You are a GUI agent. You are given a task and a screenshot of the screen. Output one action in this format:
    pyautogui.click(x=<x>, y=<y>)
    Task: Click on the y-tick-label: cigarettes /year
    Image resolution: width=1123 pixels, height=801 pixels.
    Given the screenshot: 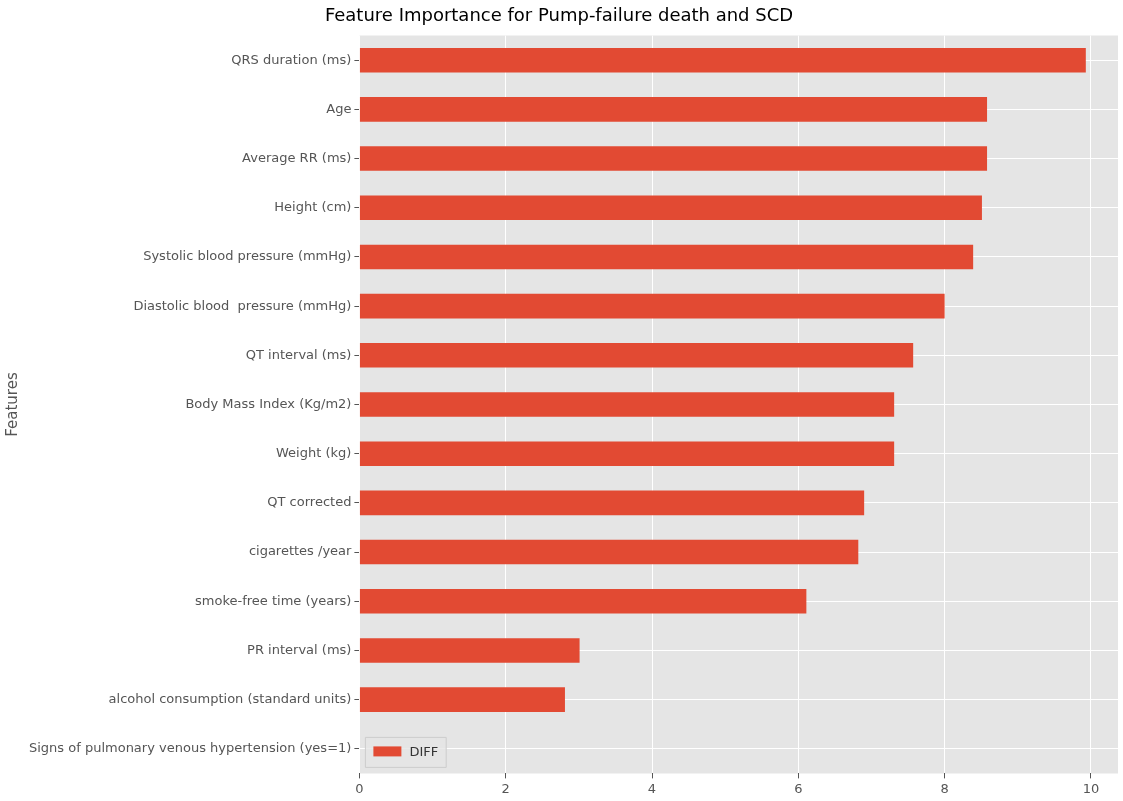 What is the action you would take?
    pyautogui.click(x=300, y=551)
    